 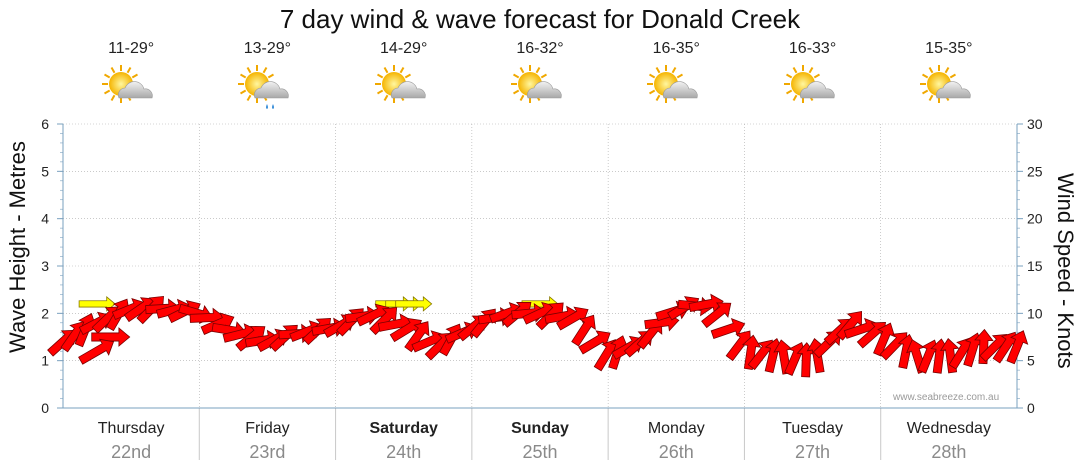 What do you see at coordinates (403, 428) in the screenshot?
I see `x-day-label: Saturday` at bounding box center [403, 428].